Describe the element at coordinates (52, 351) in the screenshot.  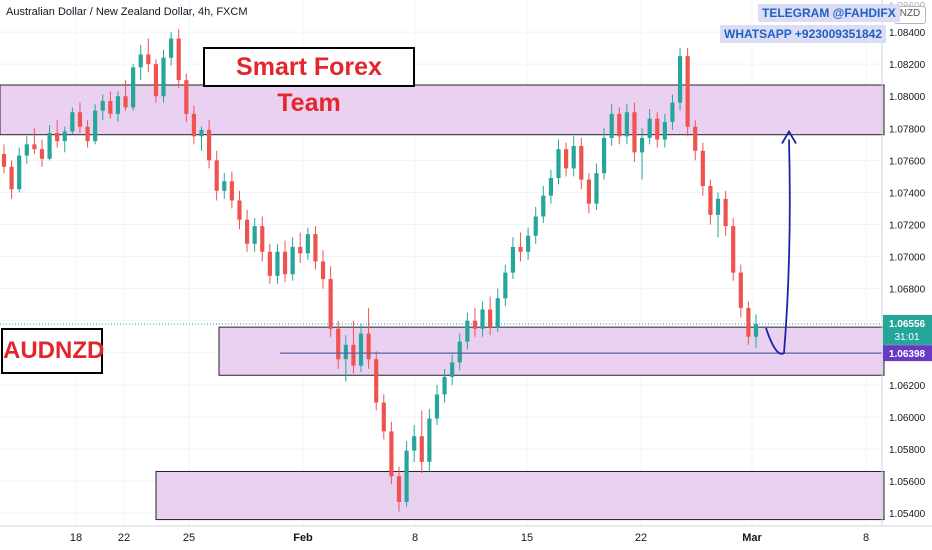
I see `pair-label: AUDNZD` at that location.